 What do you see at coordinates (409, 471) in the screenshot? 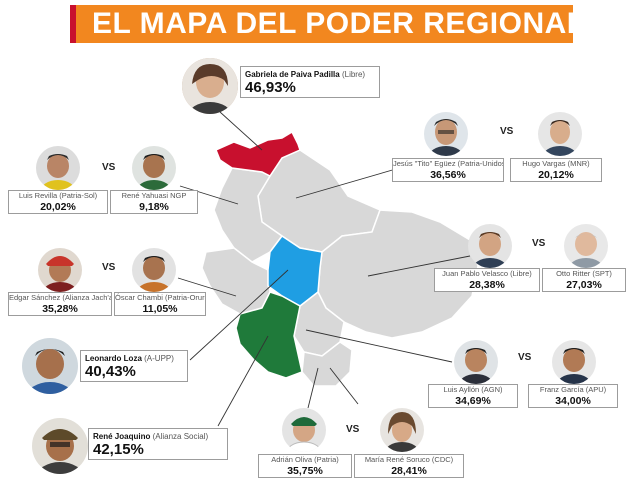
I see `vote-percentage: 28,41%` at bounding box center [409, 471].